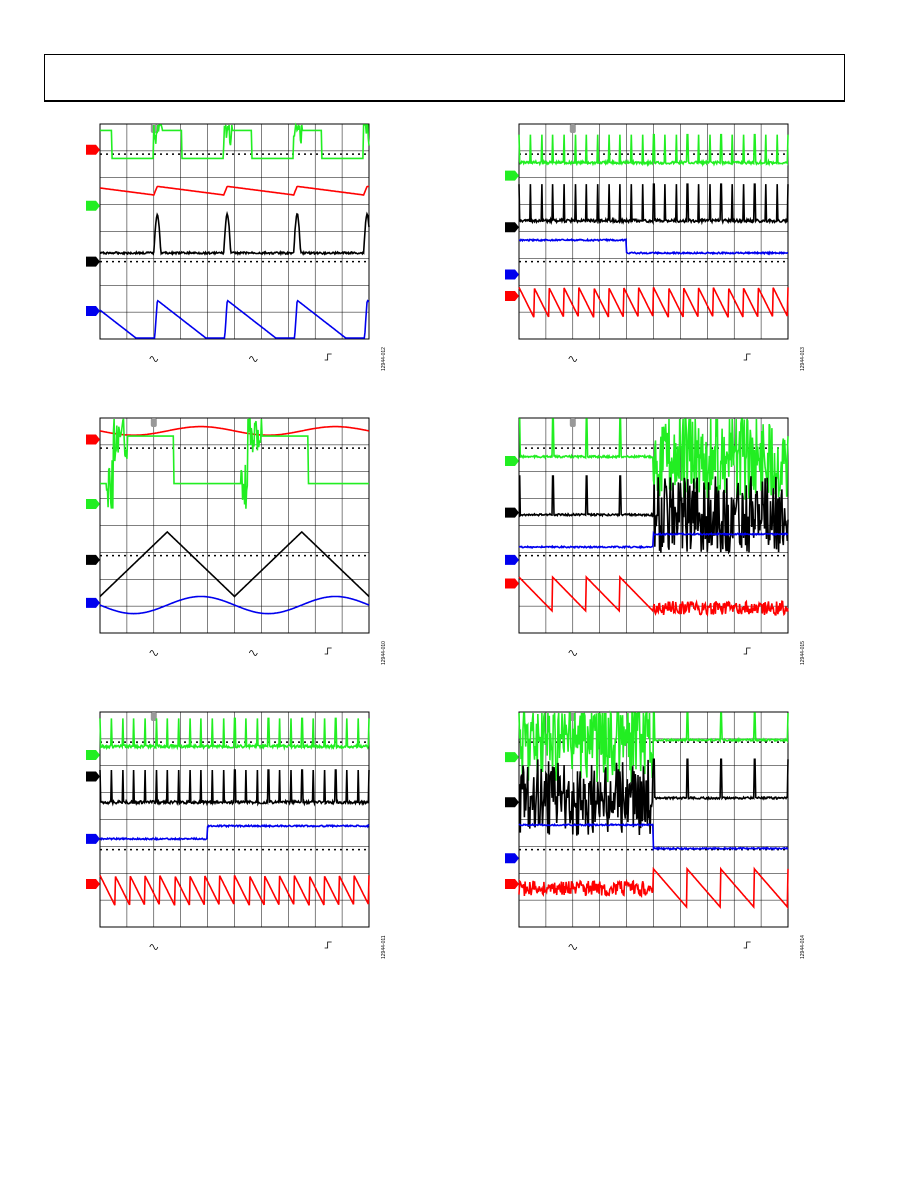 The height and width of the screenshot is (1188, 918). Describe the element at coordinates (803, 359) in the screenshot. I see `figure-id: 12944-013` at that location.